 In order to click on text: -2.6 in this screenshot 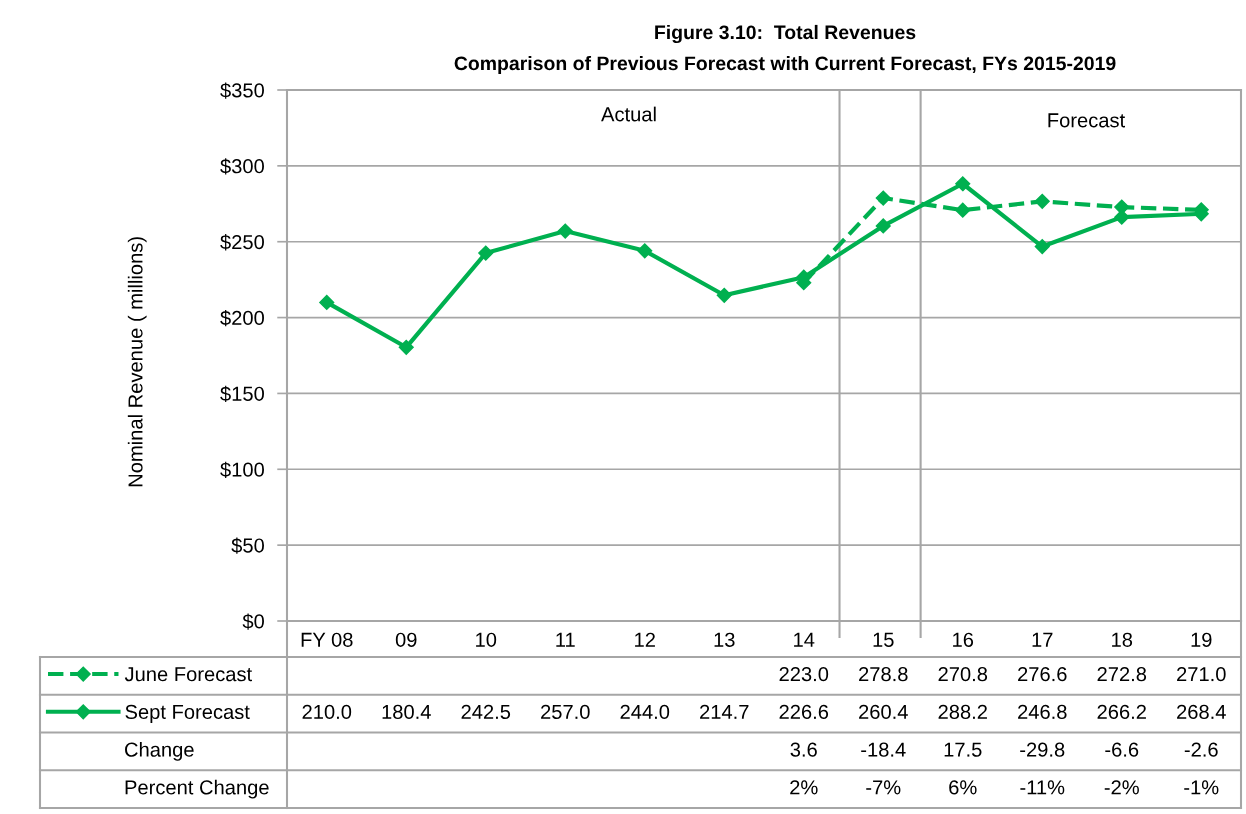, I will do `click(1201, 749)`.